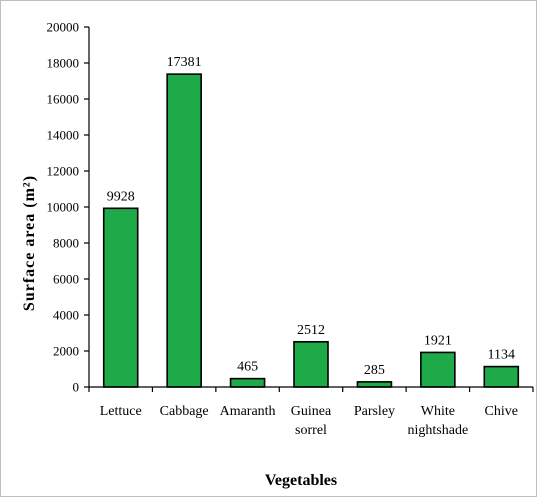 The width and height of the screenshot is (537, 498). What do you see at coordinates (184, 62) in the screenshot?
I see `data-label: 17381` at bounding box center [184, 62].